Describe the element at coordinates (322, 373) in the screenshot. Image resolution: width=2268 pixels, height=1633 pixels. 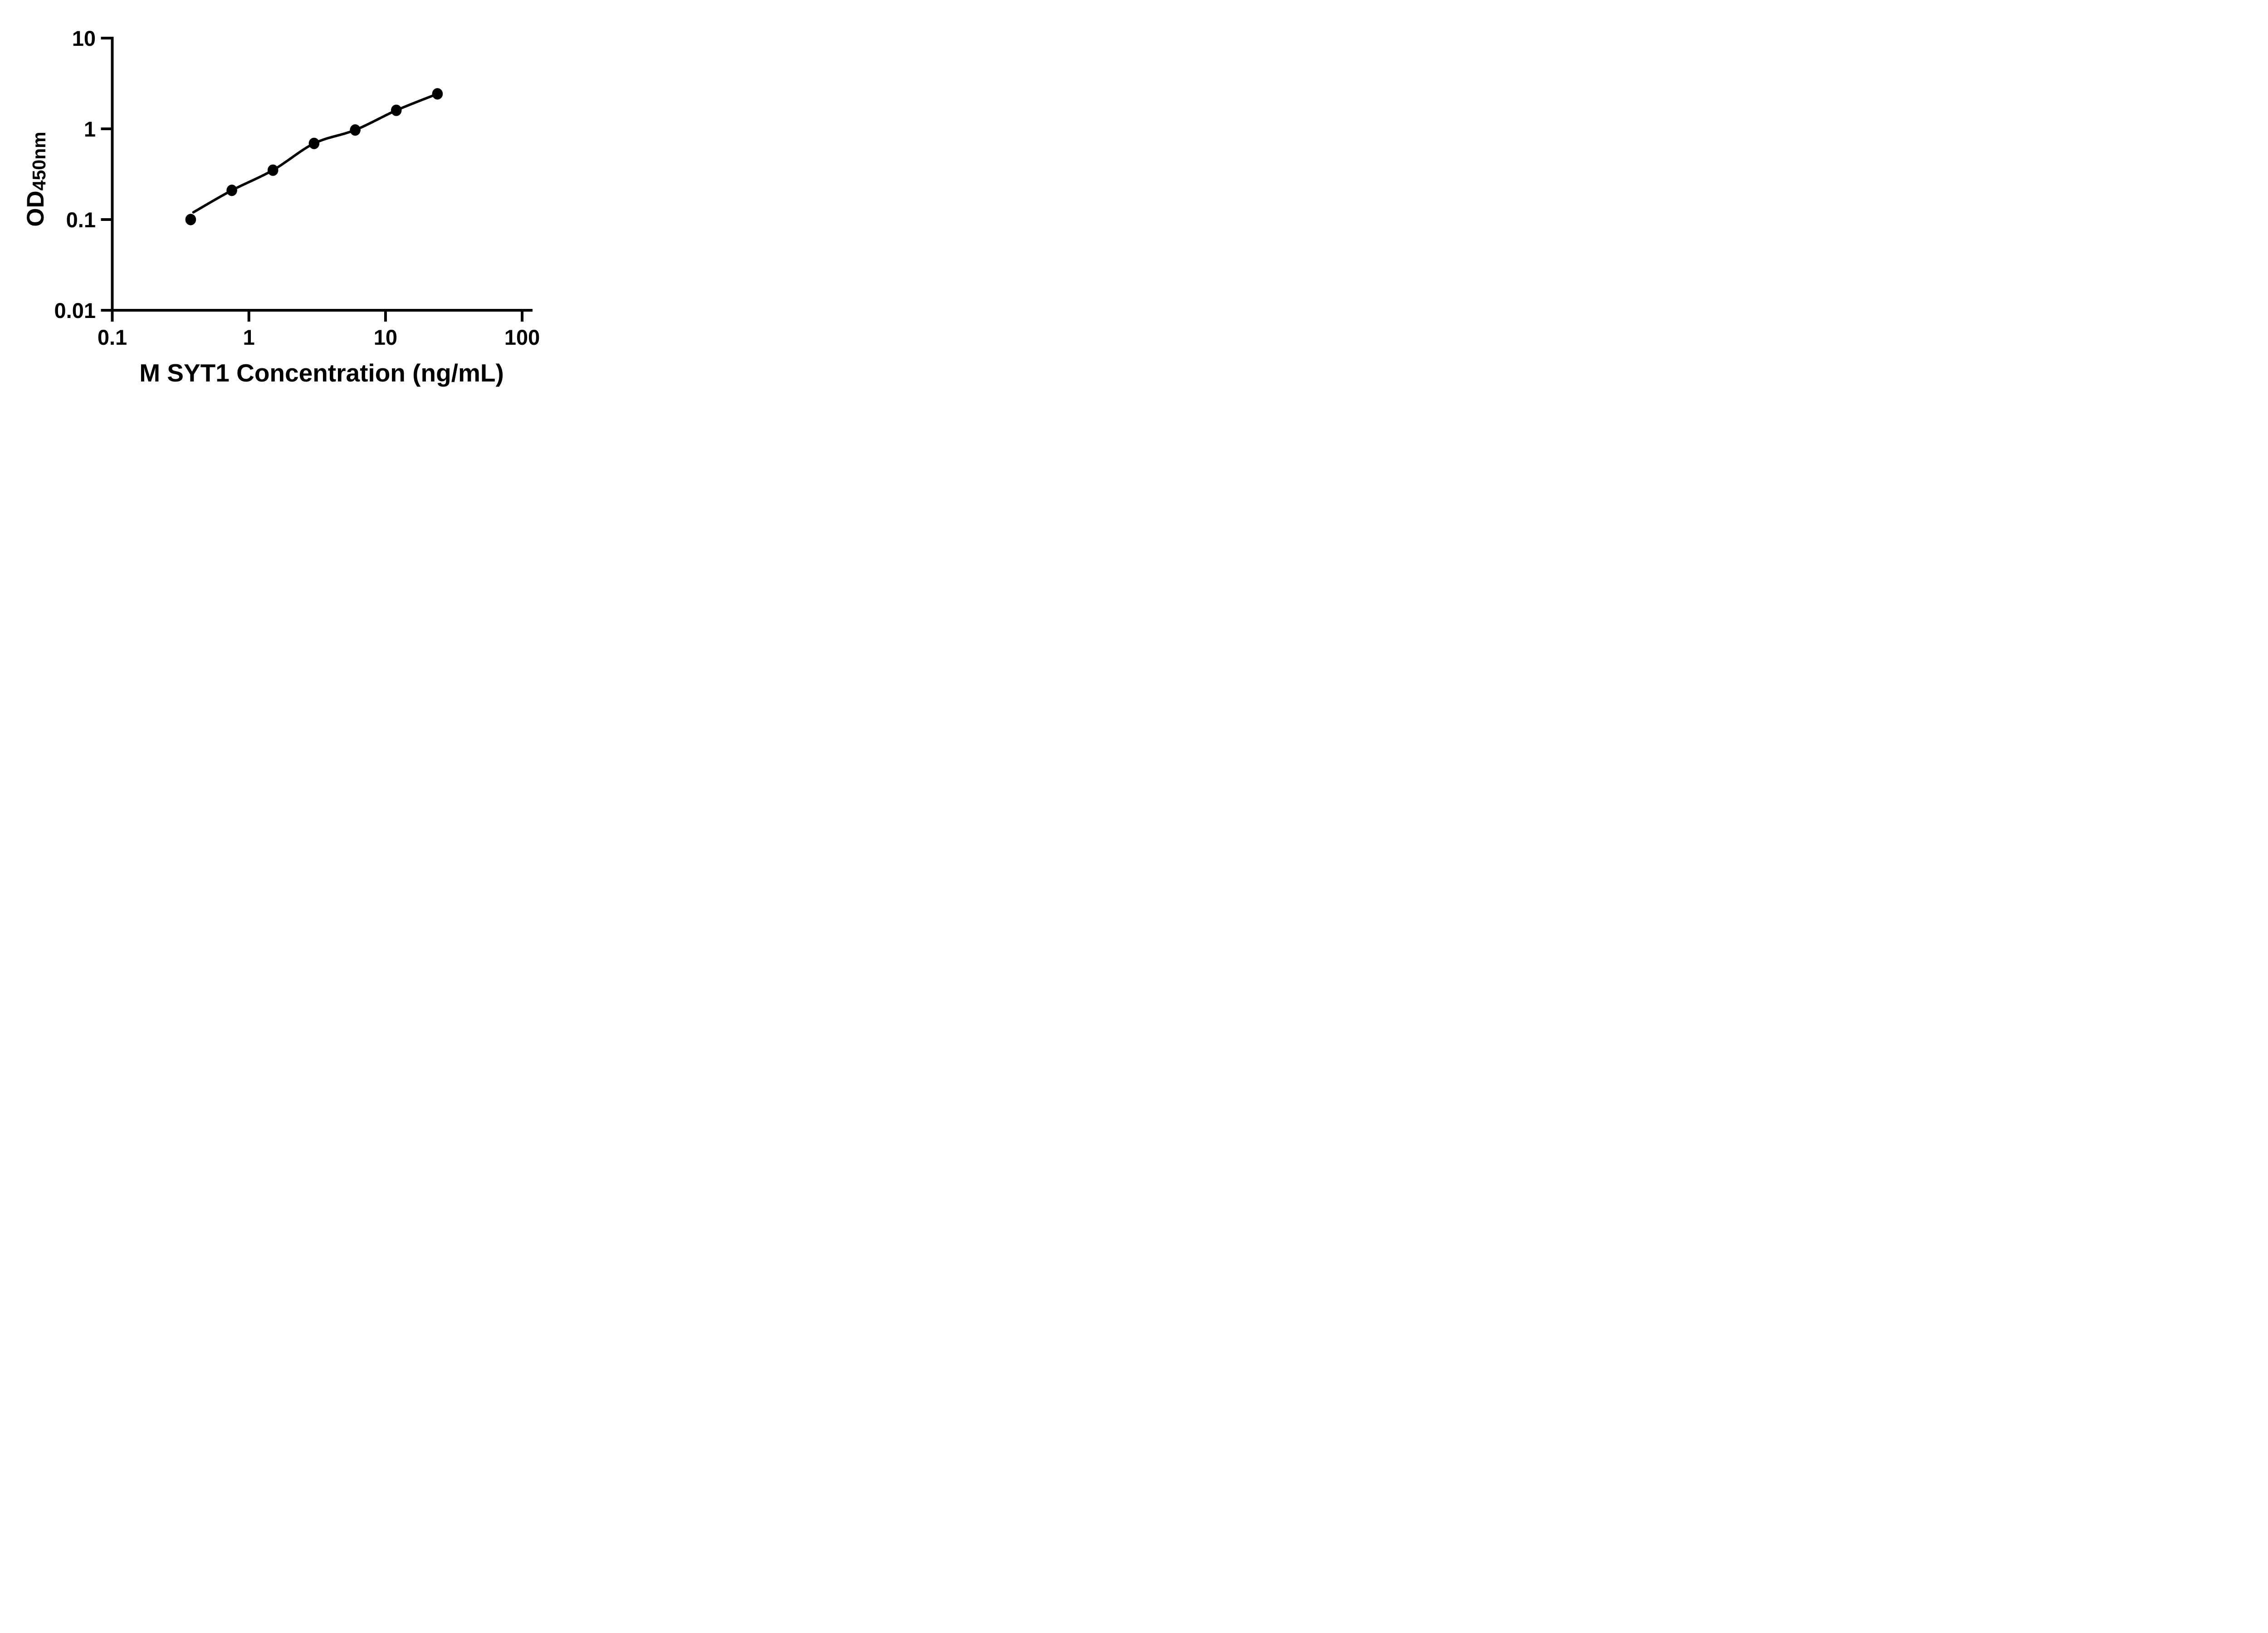
I see `x-axis-title: M SYT1 Concentration (ng/mL)` at that location.